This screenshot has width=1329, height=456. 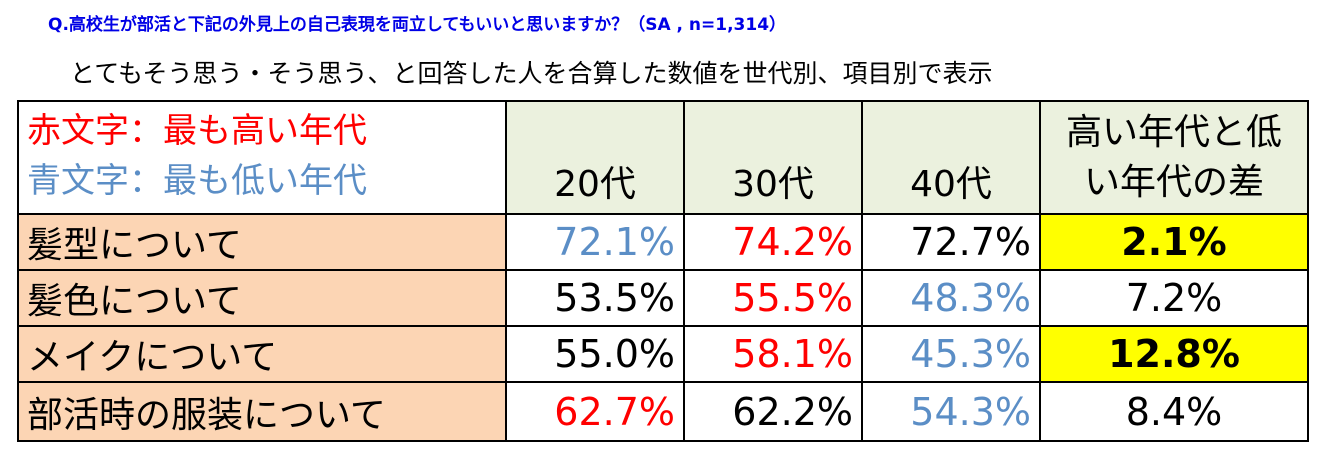 What do you see at coordinates (1173, 182) in the screenshot?
I see `header-difference-line2: い年代の差` at bounding box center [1173, 182].